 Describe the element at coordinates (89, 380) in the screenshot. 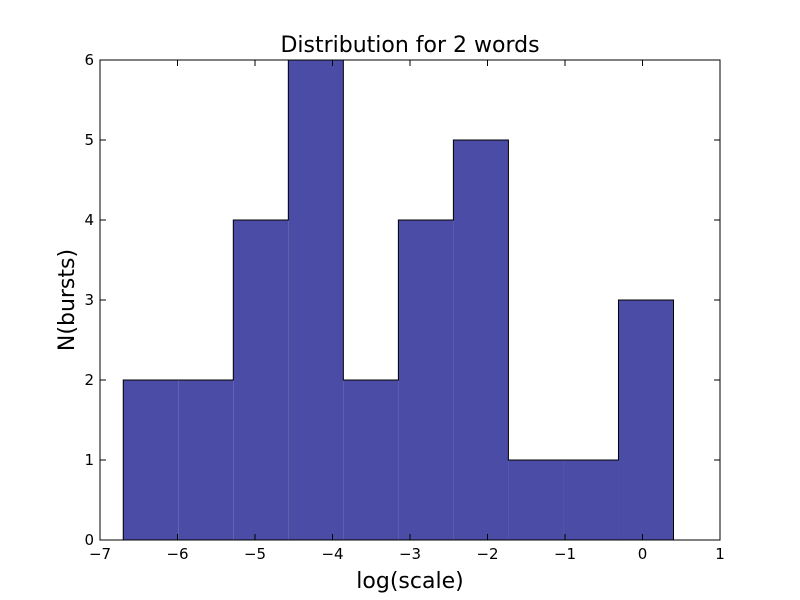

I see `y-tick-label: 2` at that location.